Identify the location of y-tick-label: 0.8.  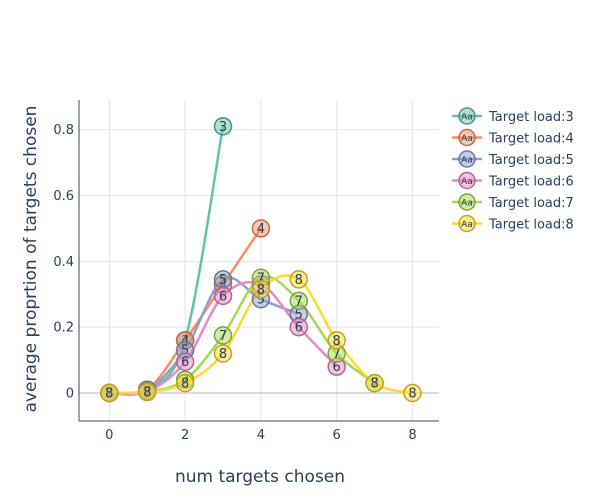
(63, 130).